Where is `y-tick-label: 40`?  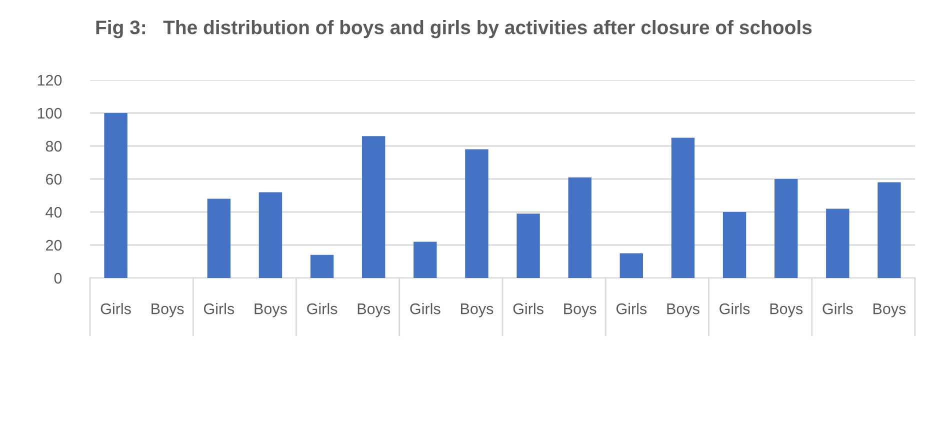
y-tick-label: 40 is located at coordinates (54, 212).